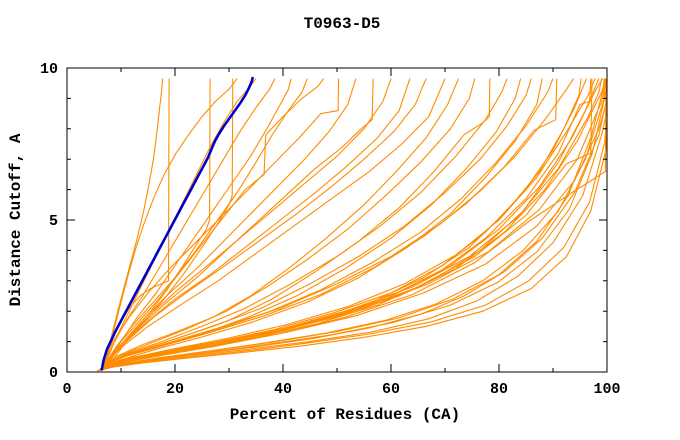 This screenshot has height=440, width=680. What do you see at coordinates (16, 219) in the screenshot?
I see `y-axis-label: Distance Cutoff, A` at bounding box center [16, 219].